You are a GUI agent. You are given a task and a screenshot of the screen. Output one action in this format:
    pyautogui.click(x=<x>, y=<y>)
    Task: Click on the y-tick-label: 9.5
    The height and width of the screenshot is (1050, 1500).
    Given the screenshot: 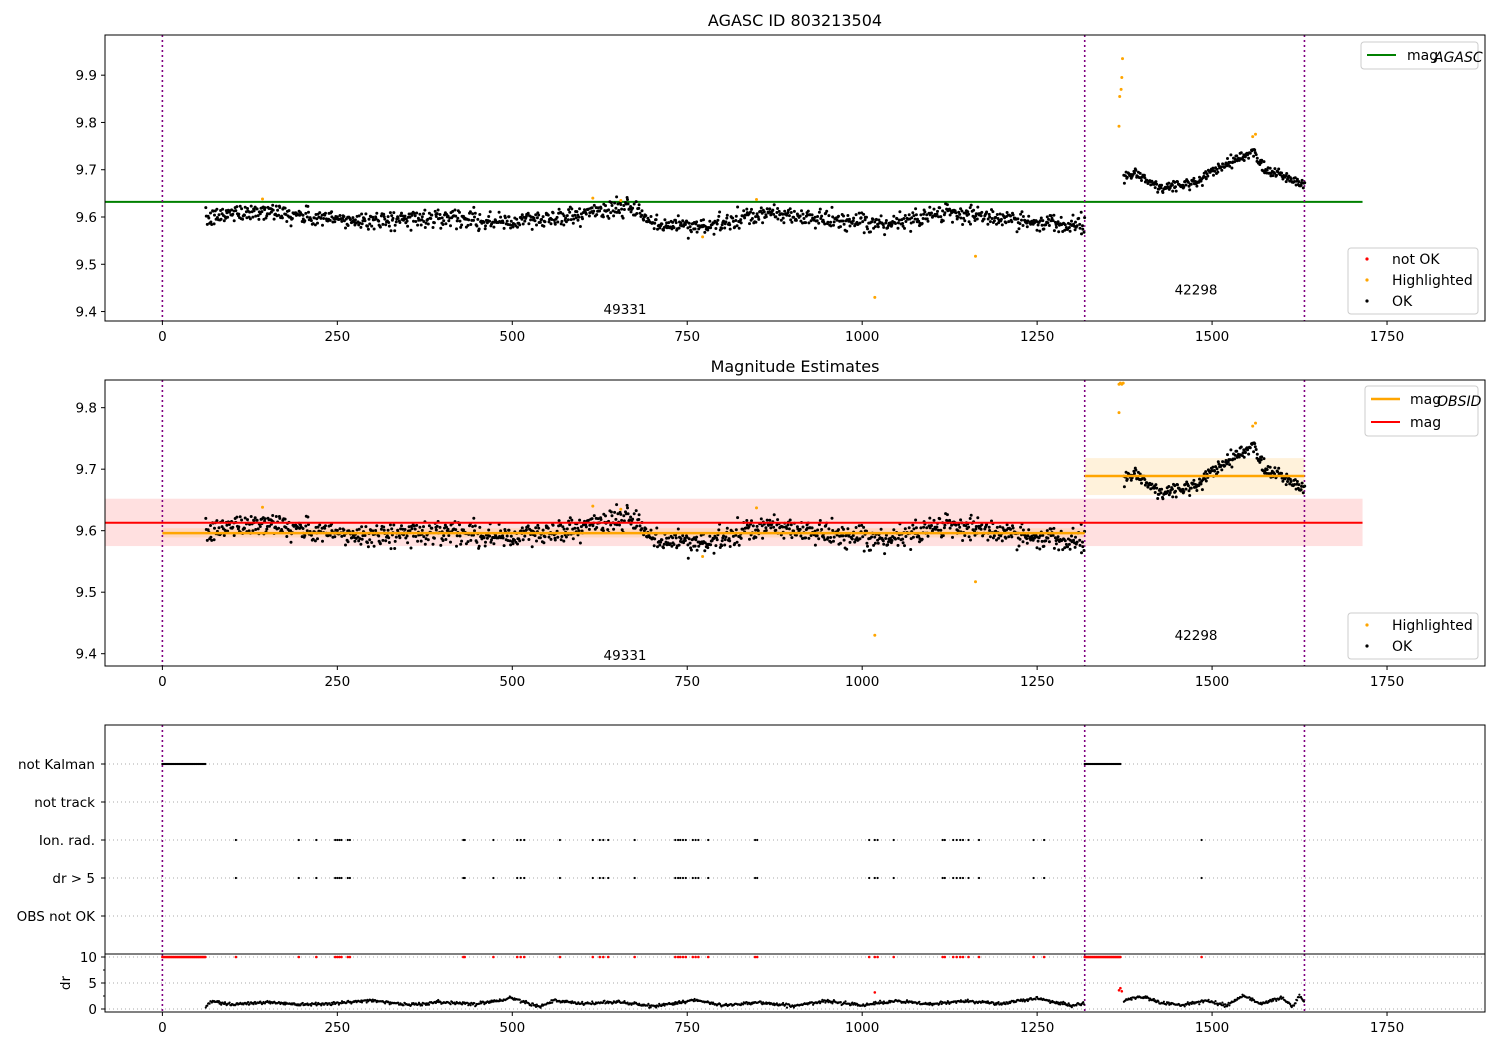 What is the action you would take?
    pyautogui.click(x=86, y=265)
    